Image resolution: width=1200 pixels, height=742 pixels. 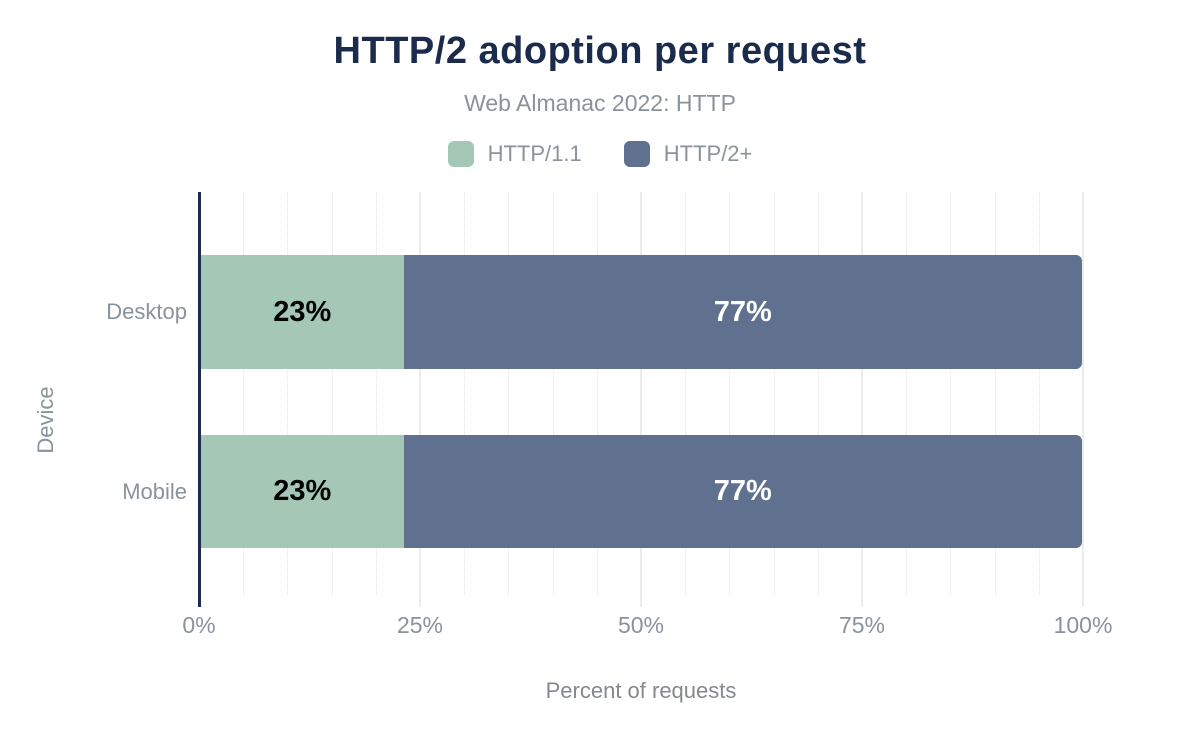 What do you see at coordinates (742, 312) in the screenshot?
I see `bar-segment-desktop-http-2: 77%` at bounding box center [742, 312].